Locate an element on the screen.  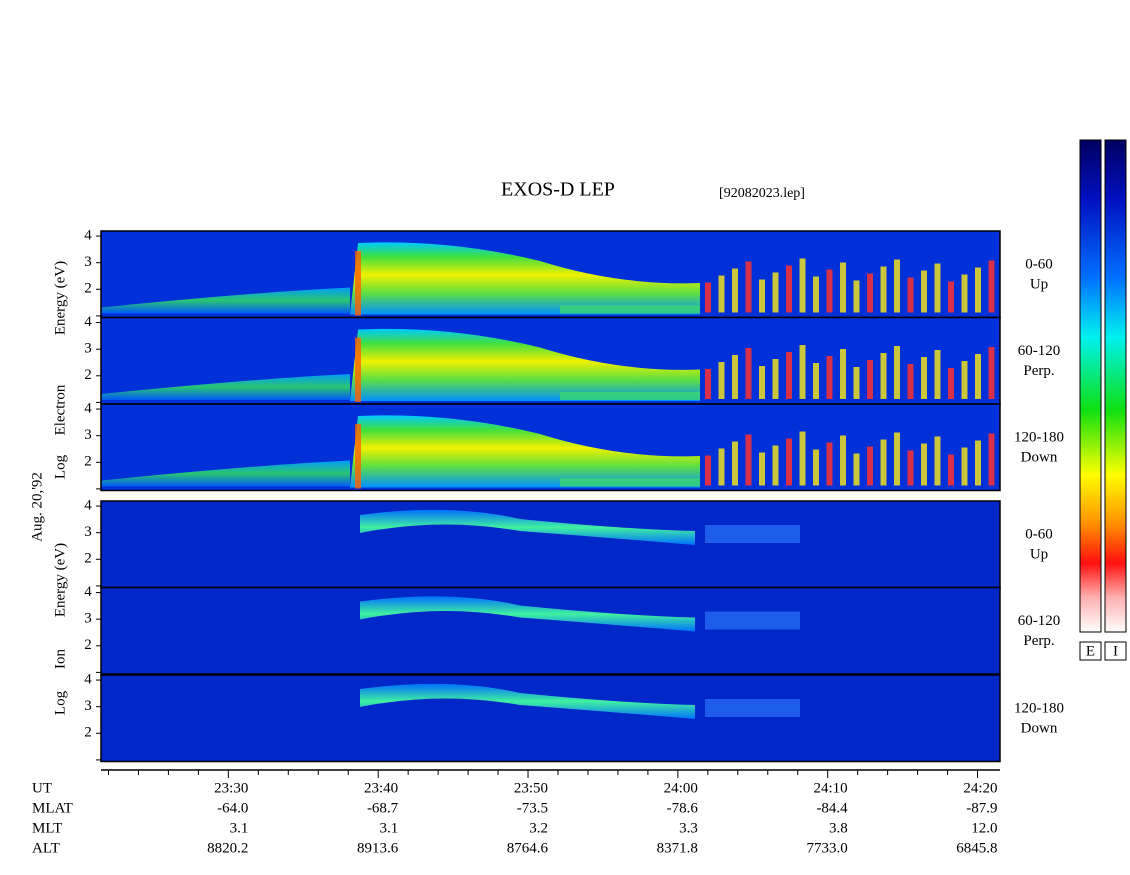
ephemeris-label: ALT is located at coordinates (46, 848).